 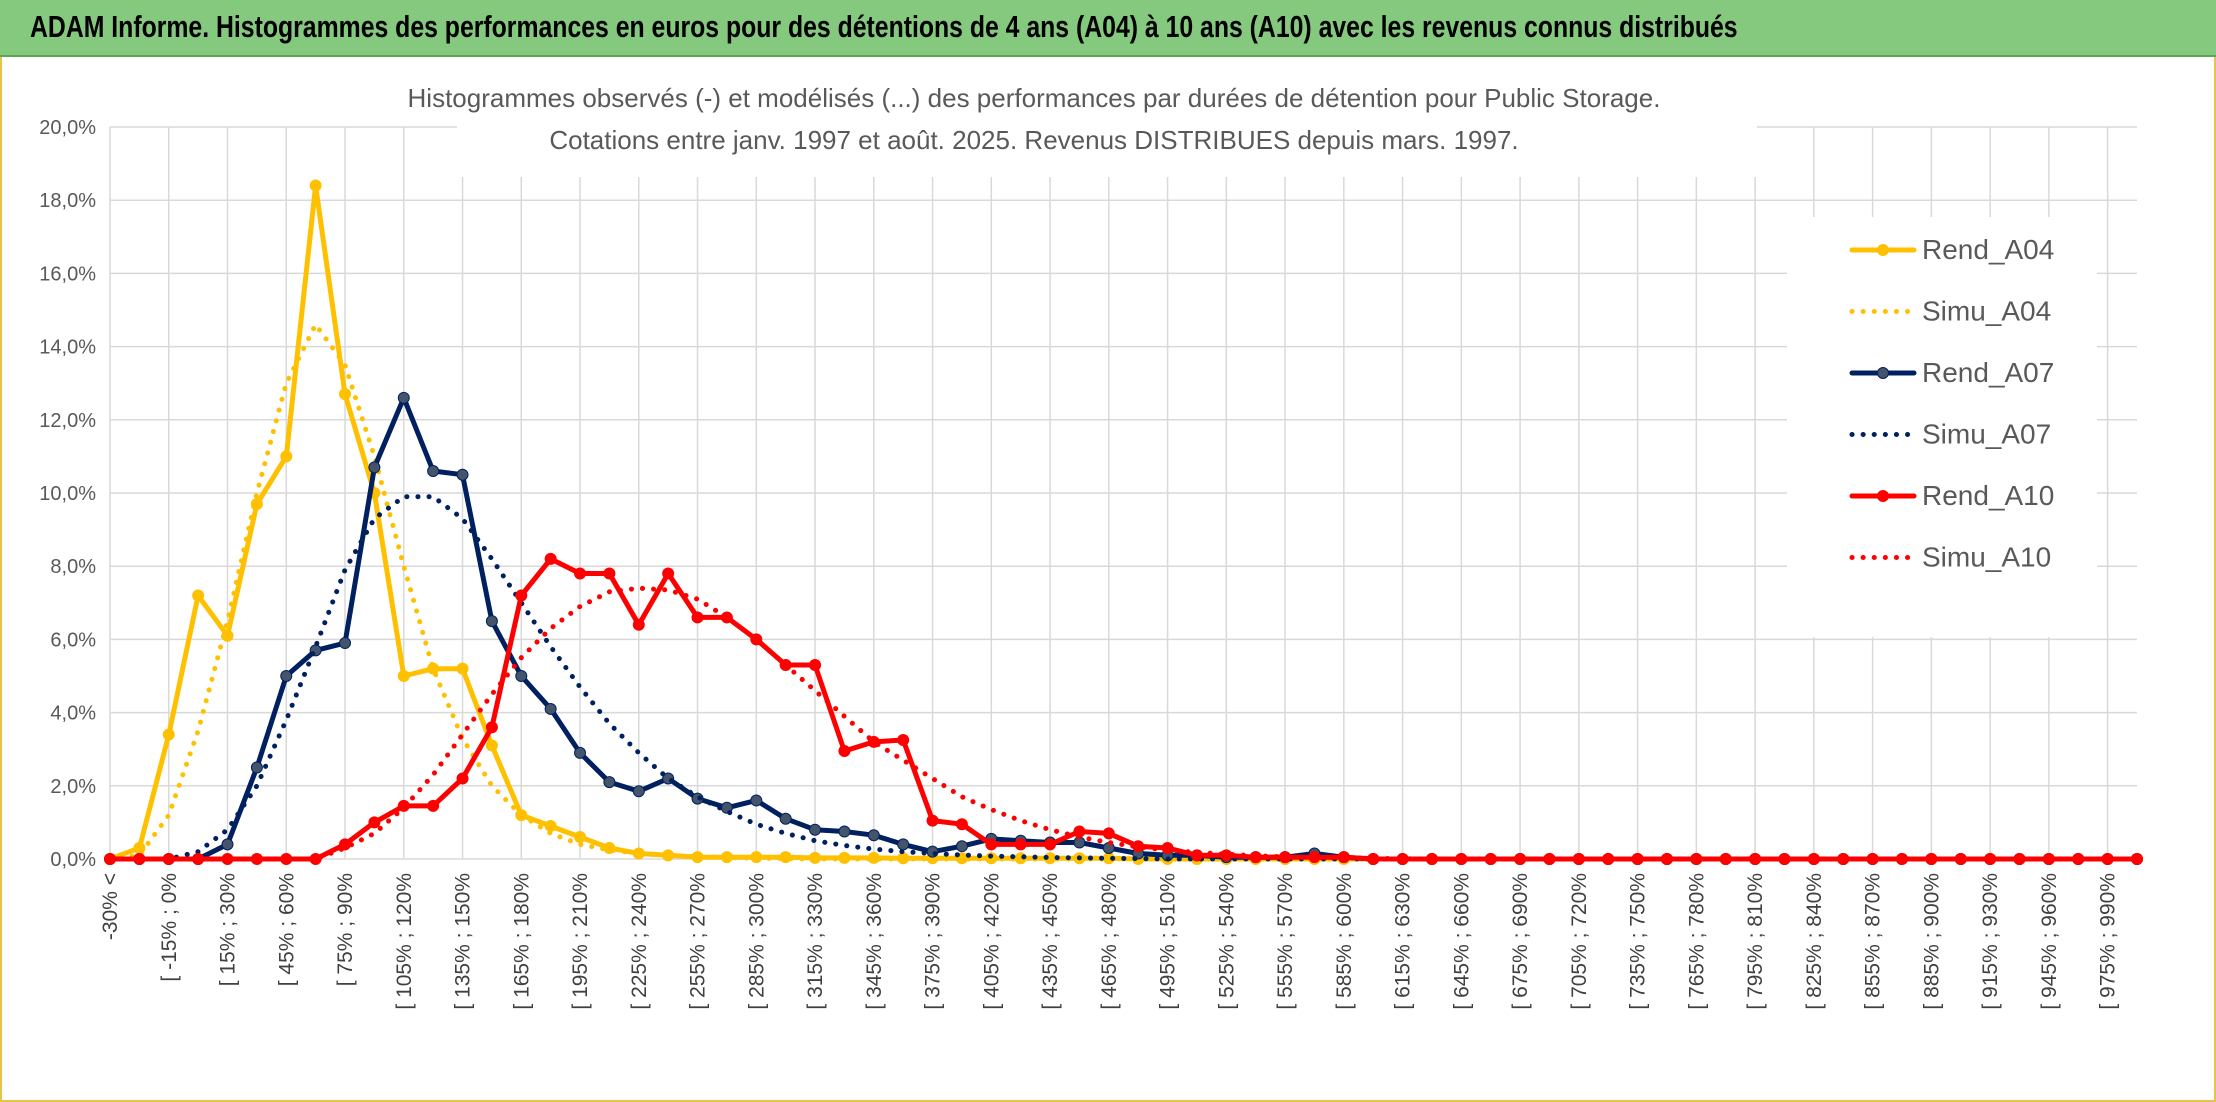 I want to click on x-tick-label: [ 495% ; 510%, so click(x=1168, y=941).